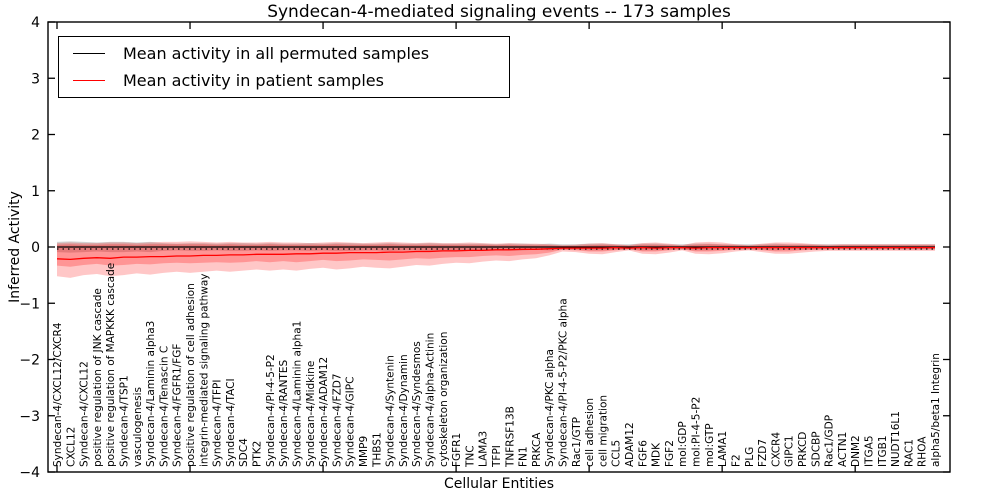 This screenshot has width=1000, height=500. I want to click on x-category-label: mol:GTP, so click(710, 445).